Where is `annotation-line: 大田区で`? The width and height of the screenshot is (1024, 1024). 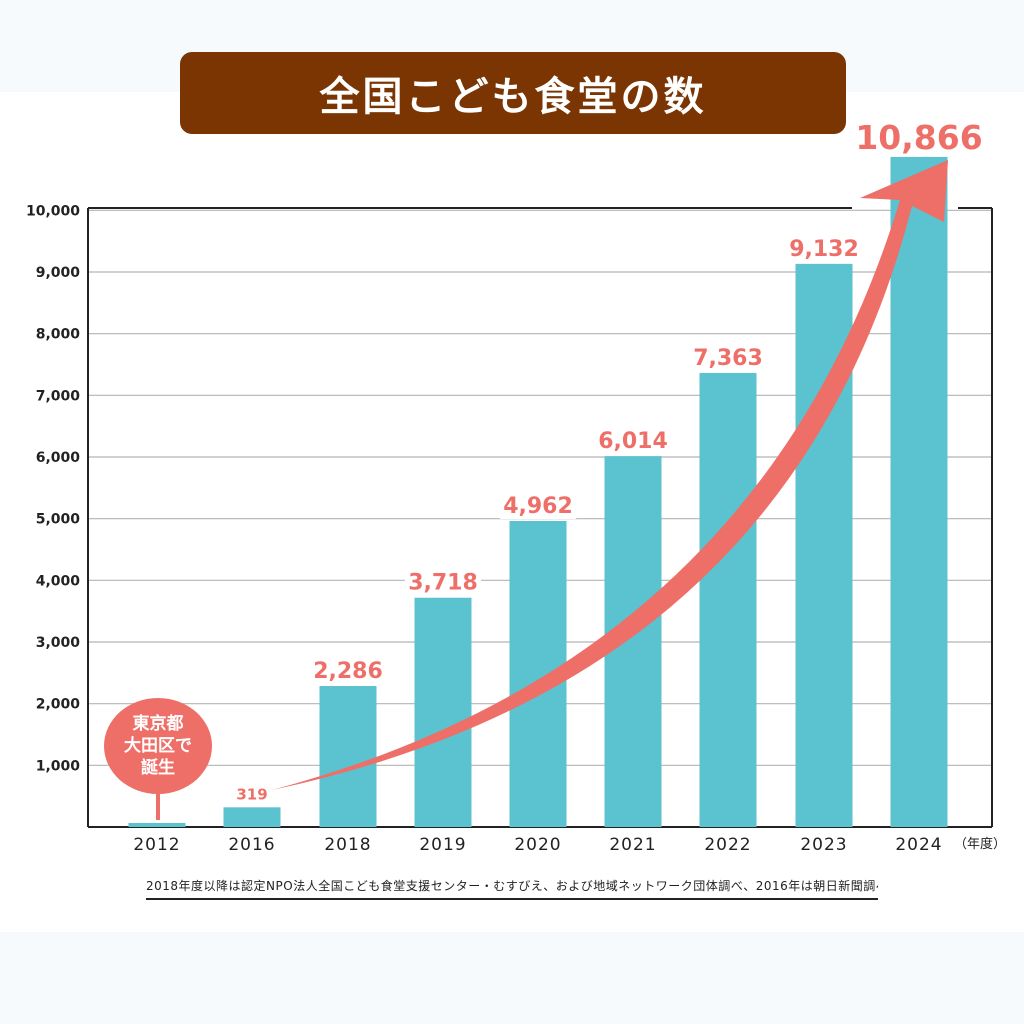 annotation-line: 大田区で is located at coordinates (158, 746).